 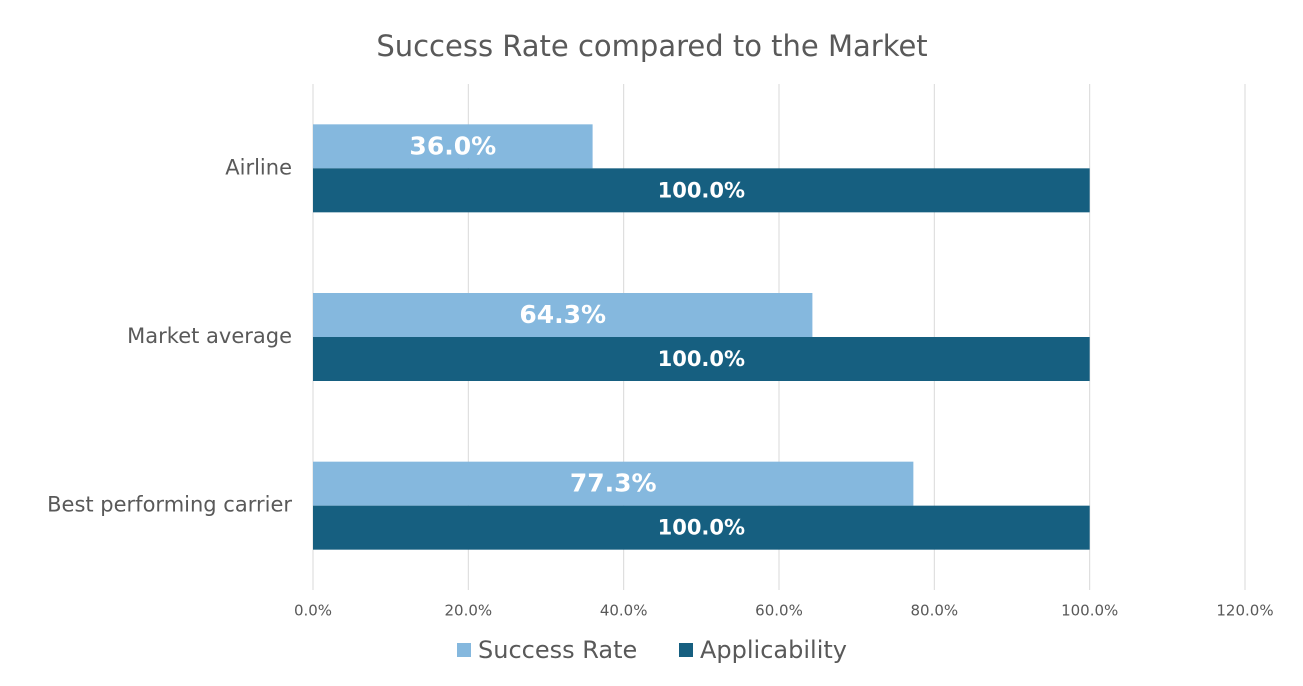 I want to click on value-label: 77.3%, so click(x=613, y=483).